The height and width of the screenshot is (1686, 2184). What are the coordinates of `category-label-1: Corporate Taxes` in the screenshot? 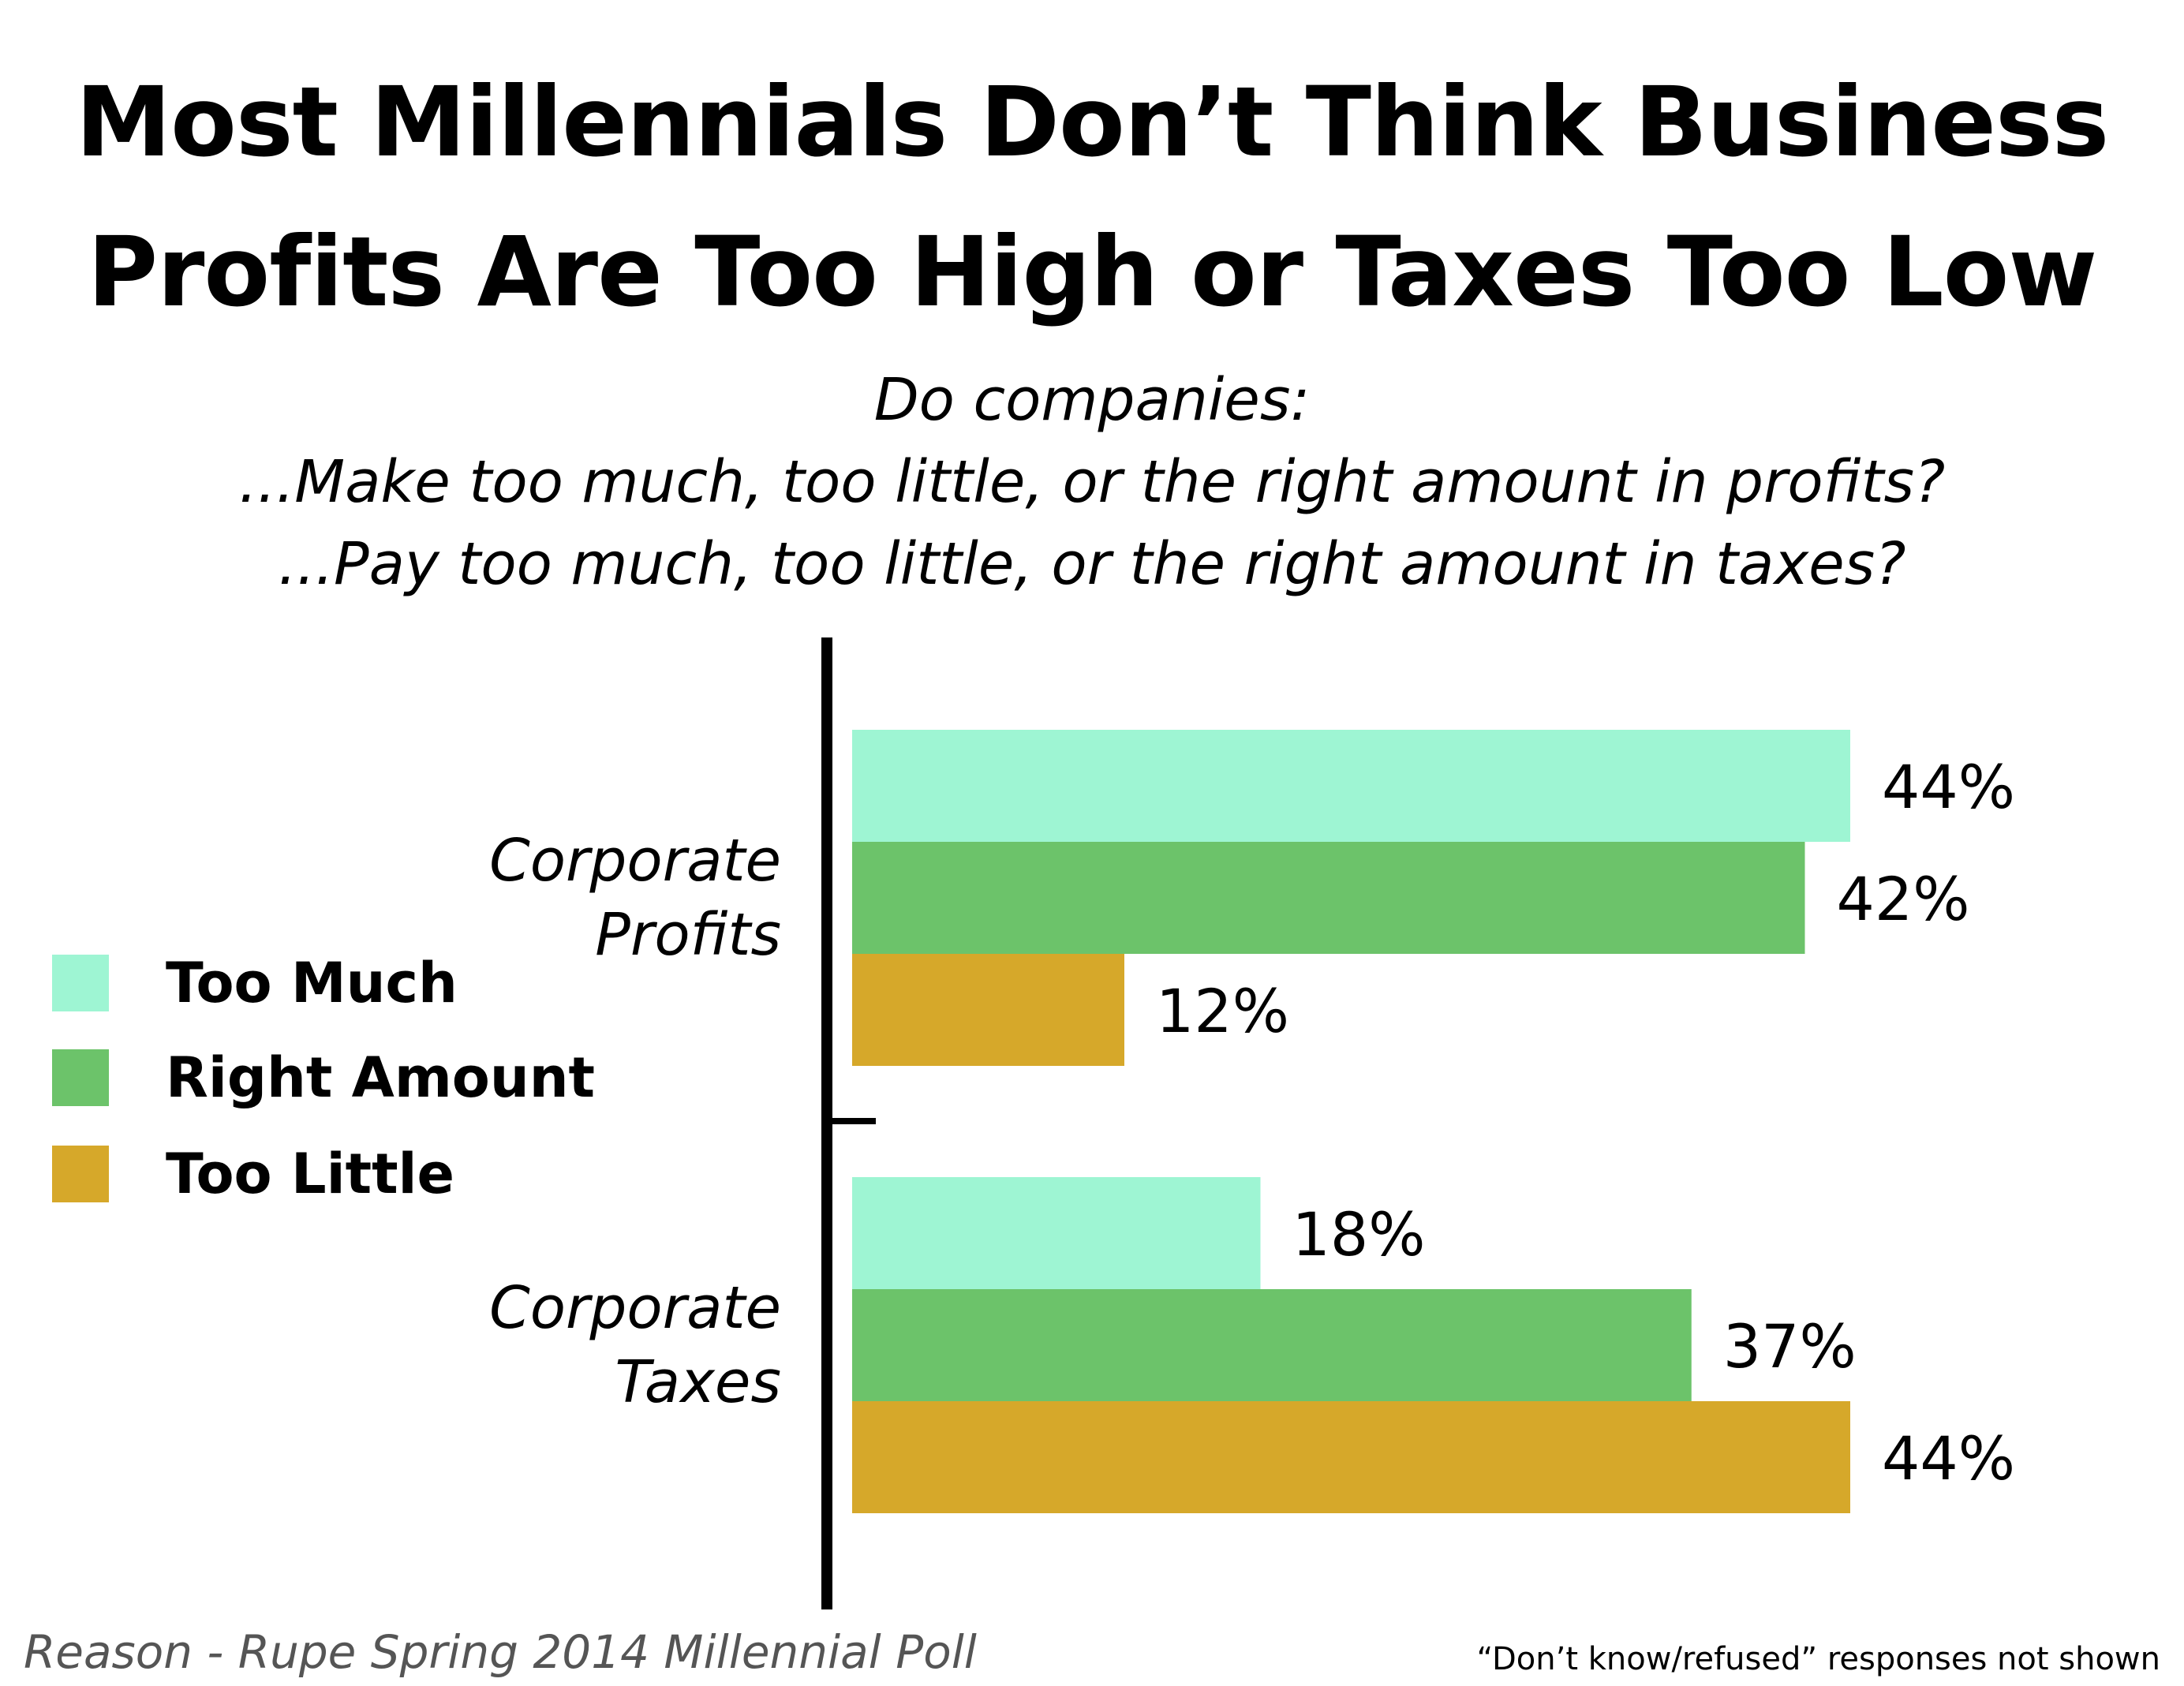 It's located at (635, 1345).